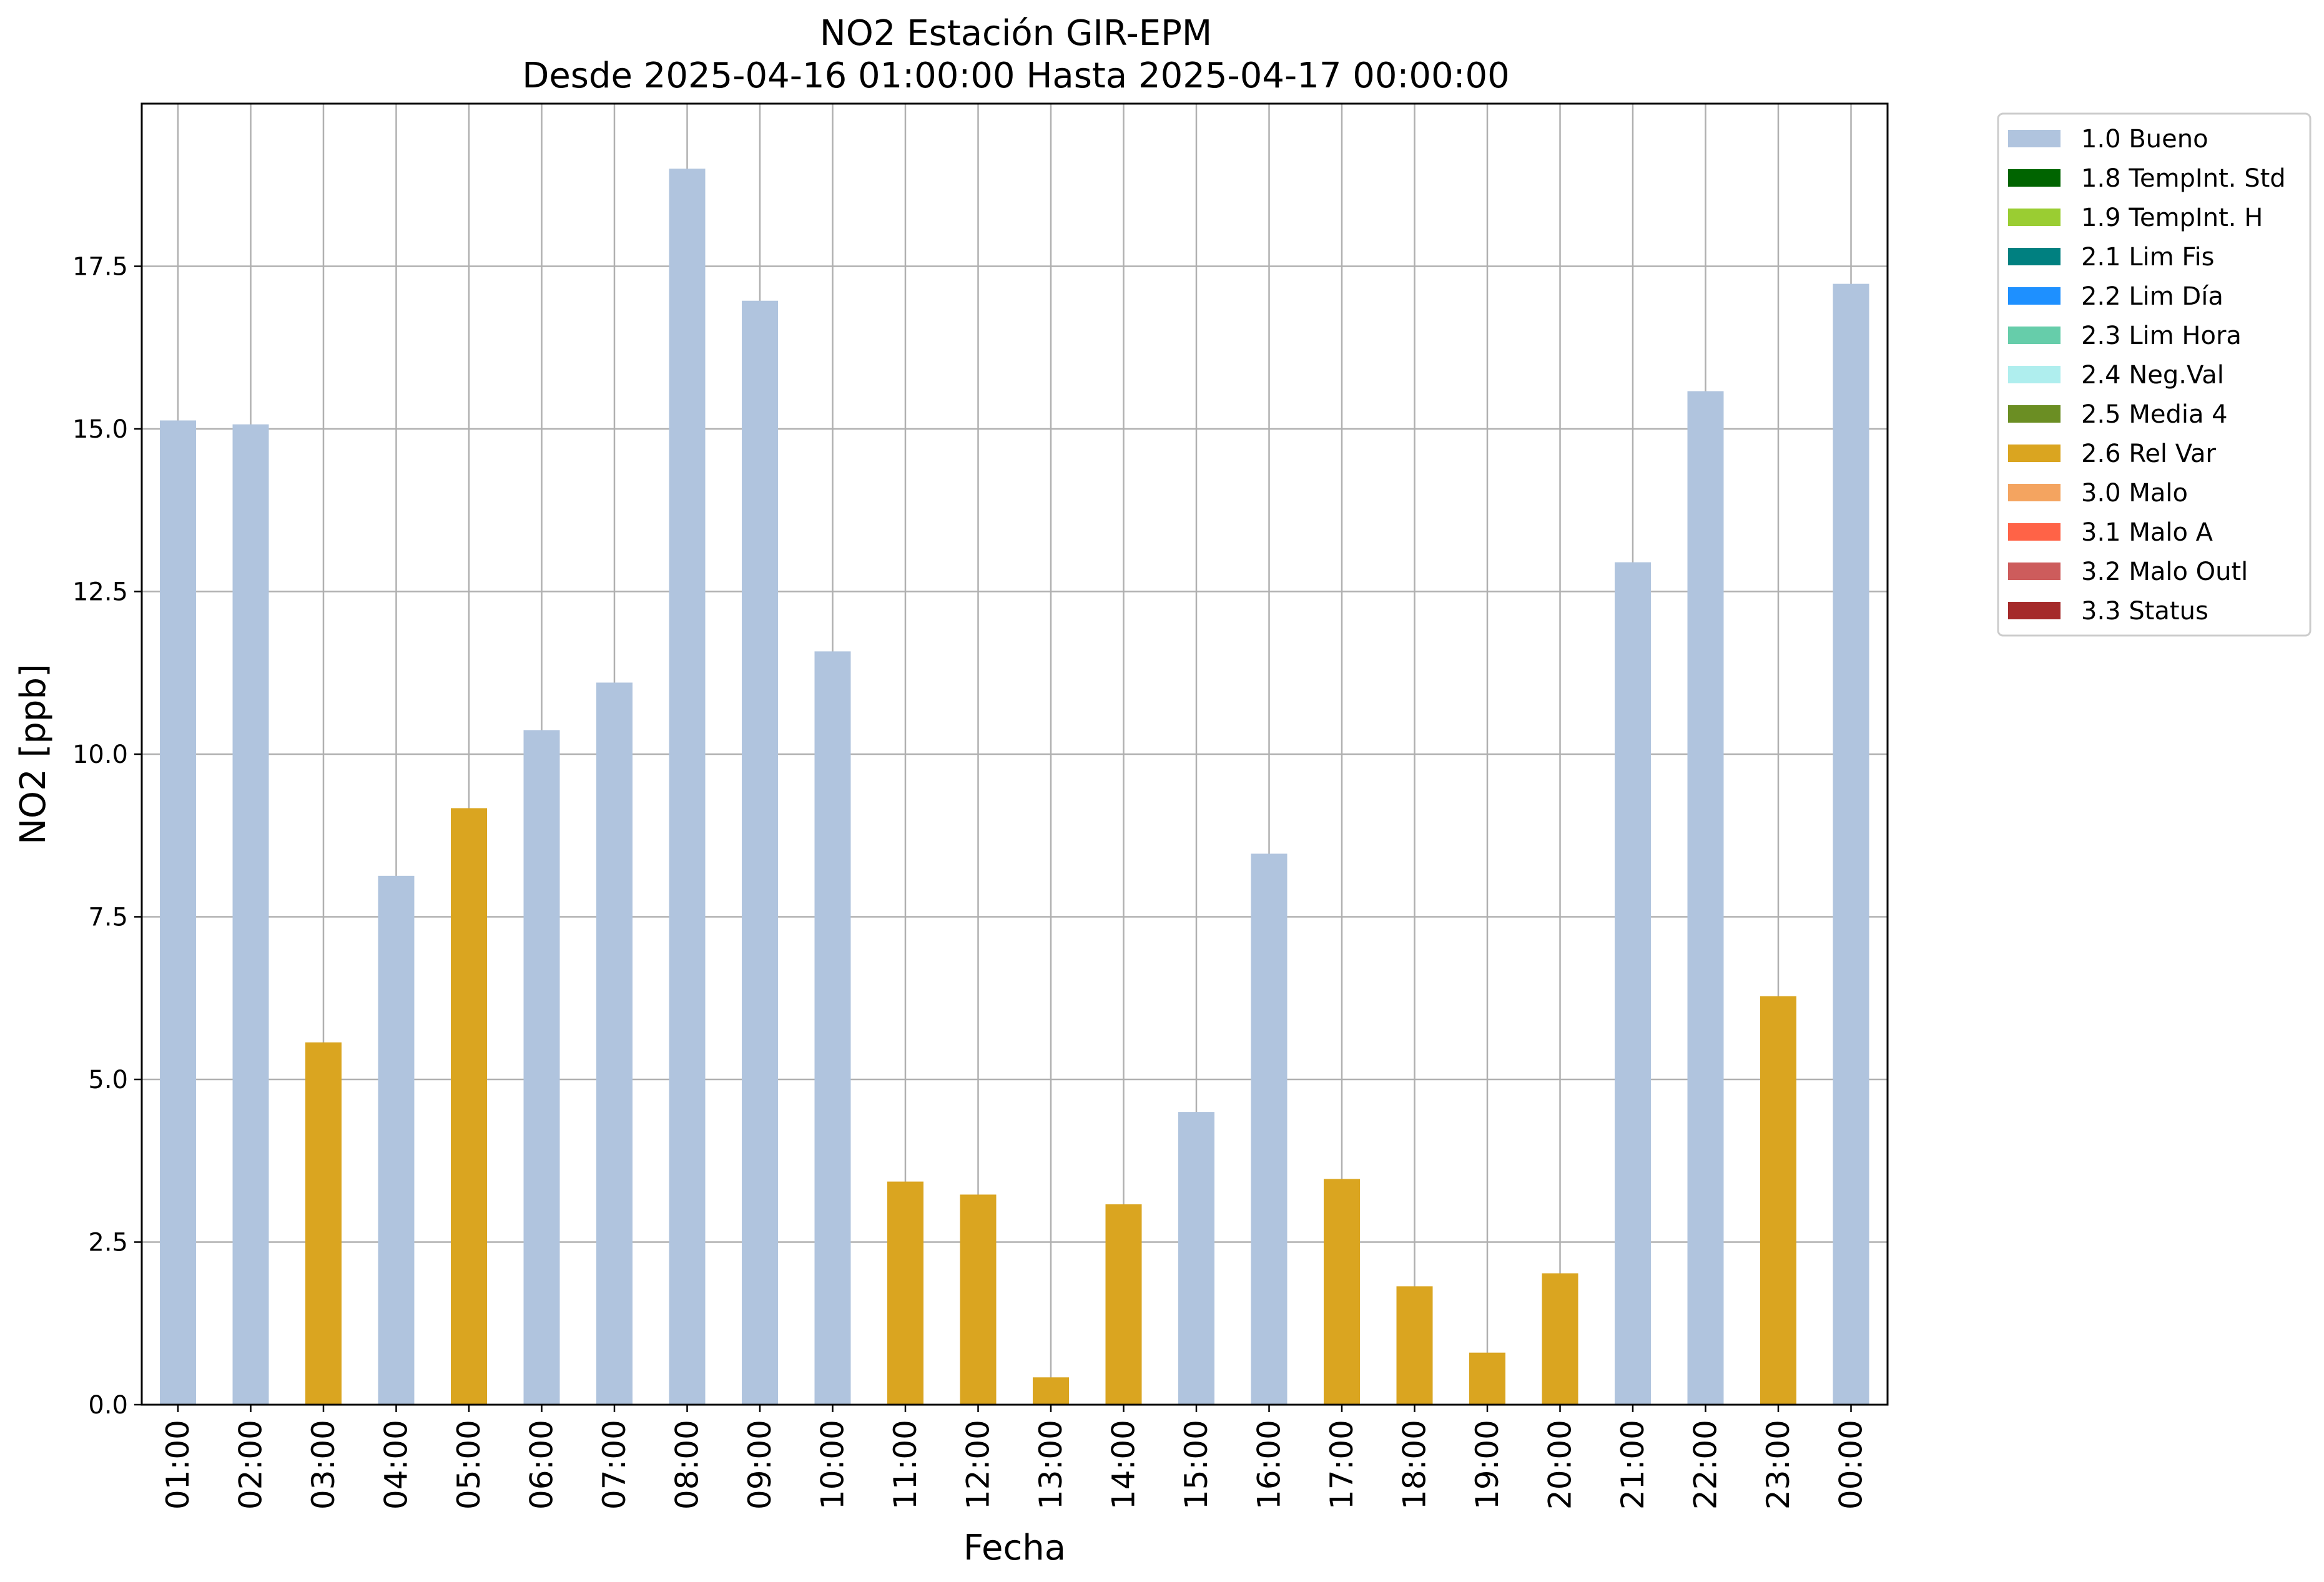 The image size is (2324, 1582). What do you see at coordinates (1706, 1465) in the screenshot?
I see `x-tick-label: 22:00` at bounding box center [1706, 1465].